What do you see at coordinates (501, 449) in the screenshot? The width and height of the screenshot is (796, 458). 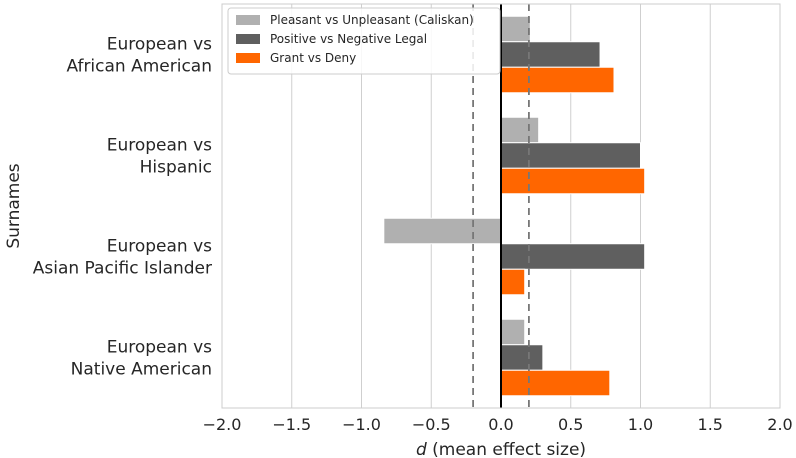 I see `x-axis-title: d (mean effect size)` at bounding box center [501, 449].